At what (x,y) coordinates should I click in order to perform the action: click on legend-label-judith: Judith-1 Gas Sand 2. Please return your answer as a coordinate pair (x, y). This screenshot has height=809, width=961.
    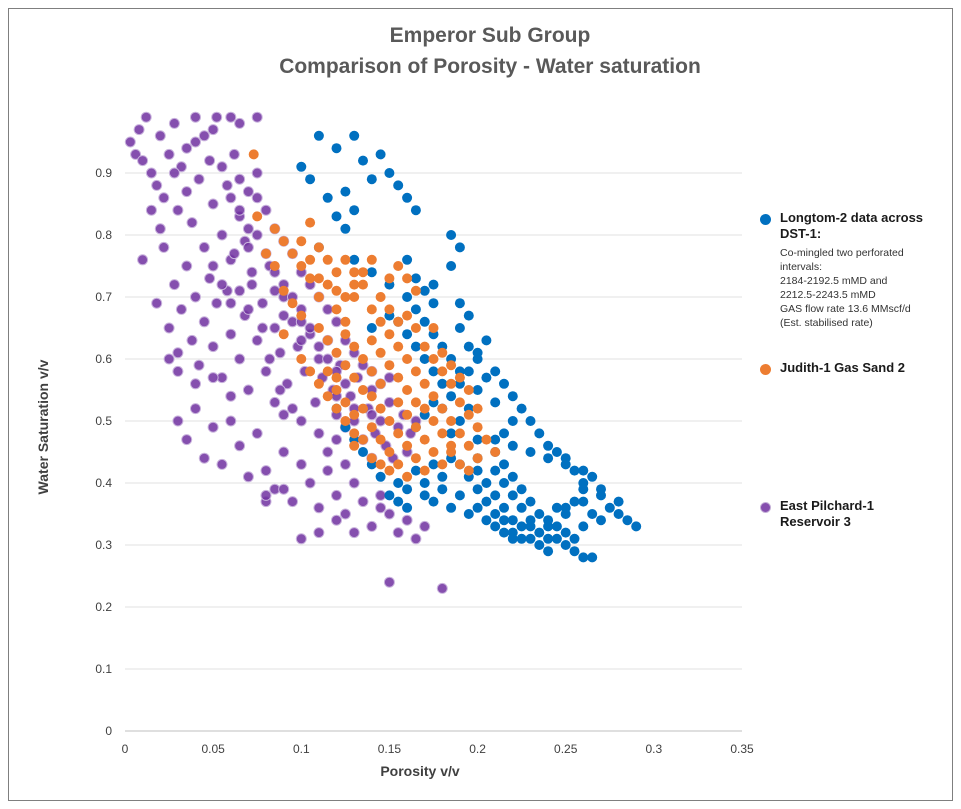
    Looking at the image, I should click on (842, 367).